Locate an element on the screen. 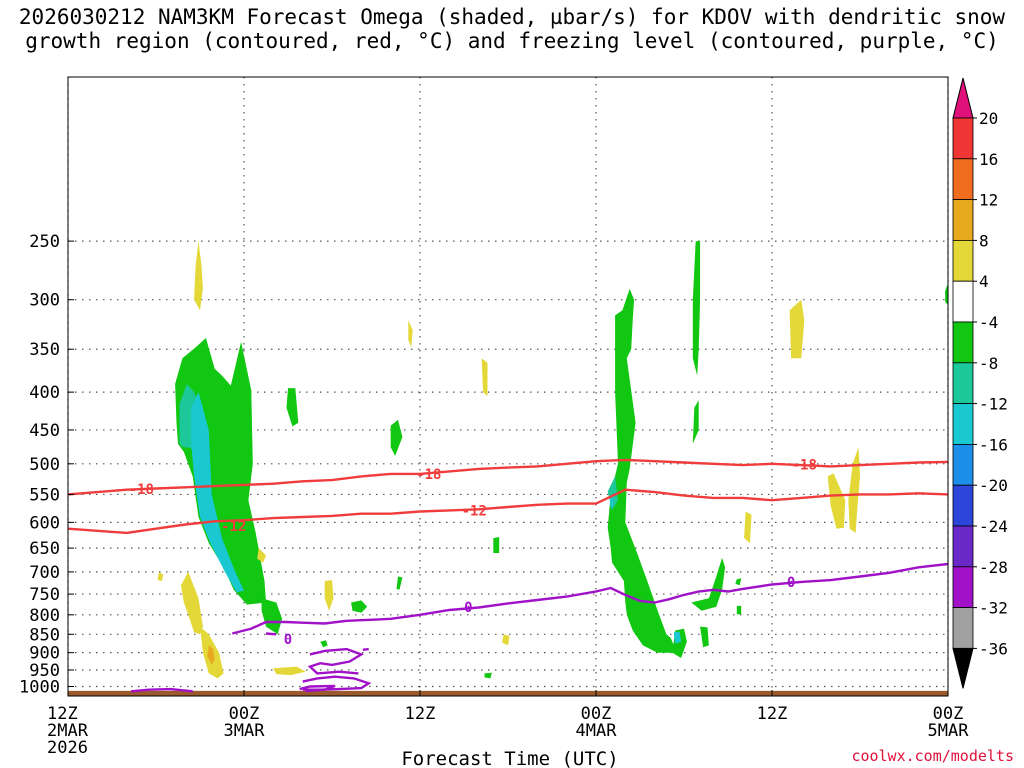 Image resolution: width=1024 pixels, height=768 pixels. colorbar: 20 16 12 8 4 -4 -8 -12 -16 -20 -24 -28 -32 -36 is located at coordinates (980, 383).